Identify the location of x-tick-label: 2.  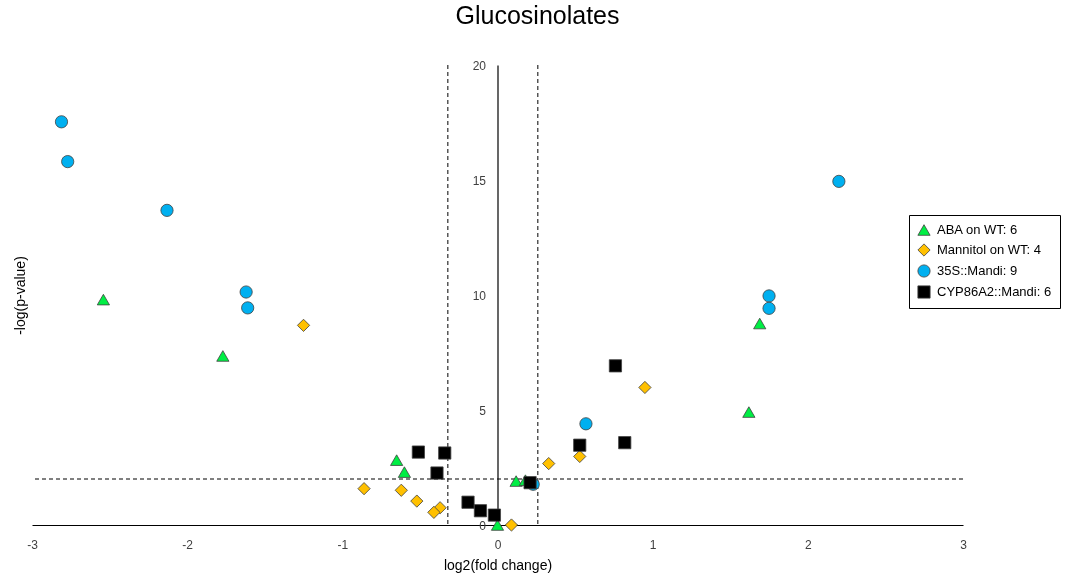
(808, 544).